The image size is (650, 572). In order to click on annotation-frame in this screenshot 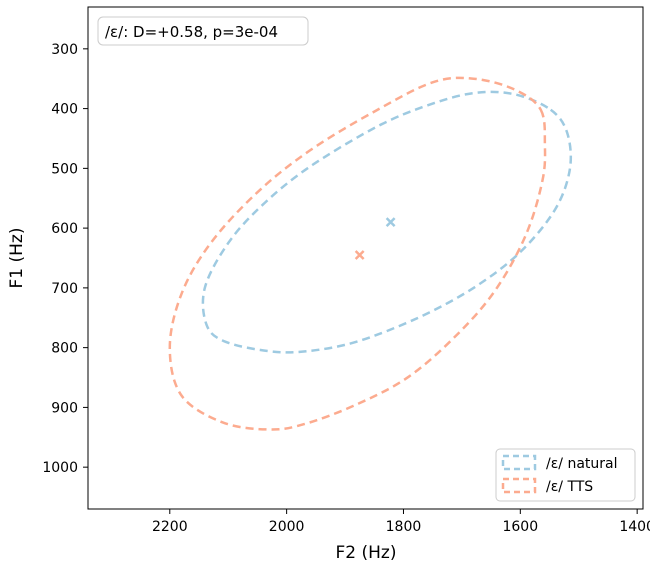, I will do `click(203, 31)`.